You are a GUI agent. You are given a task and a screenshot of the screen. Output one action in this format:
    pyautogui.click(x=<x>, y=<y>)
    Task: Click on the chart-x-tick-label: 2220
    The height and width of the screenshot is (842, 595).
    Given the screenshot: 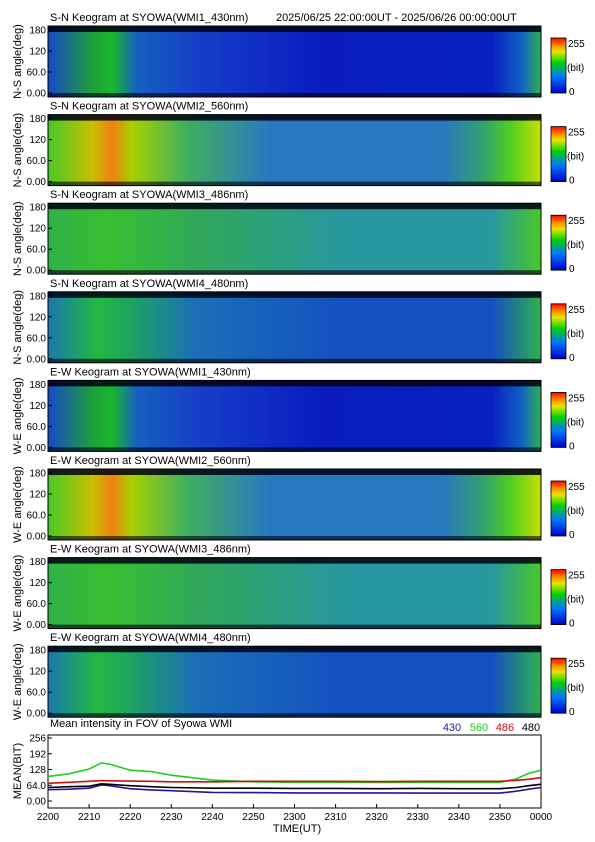 What is the action you would take?
    pyautogui.click(x=130, y=817)
    